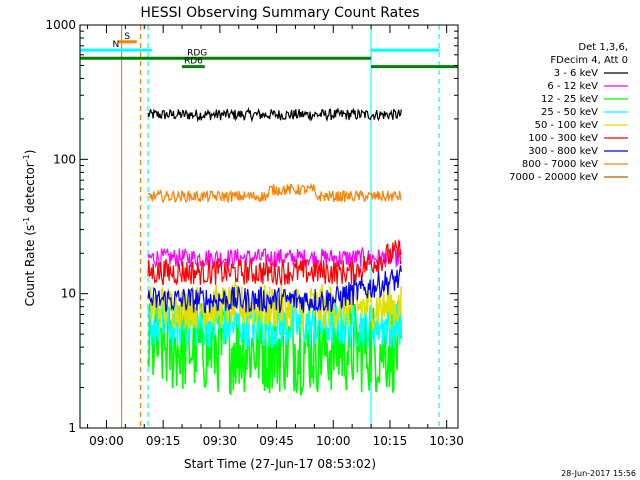 The image size is (640, 480). What do you see at coordinates (30, 266) in the screenshot?
I see `y-axis-label-main: Count Rate (s` at bounding box center [30, 266].